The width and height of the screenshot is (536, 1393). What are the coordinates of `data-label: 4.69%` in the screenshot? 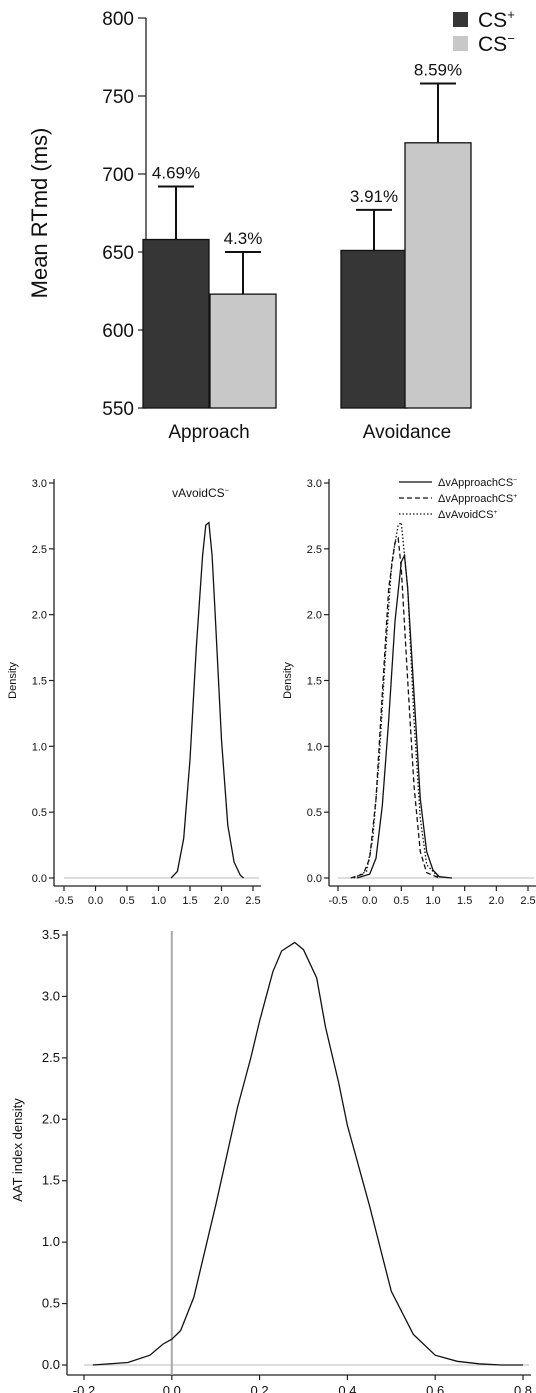 It's located at (176, 172).